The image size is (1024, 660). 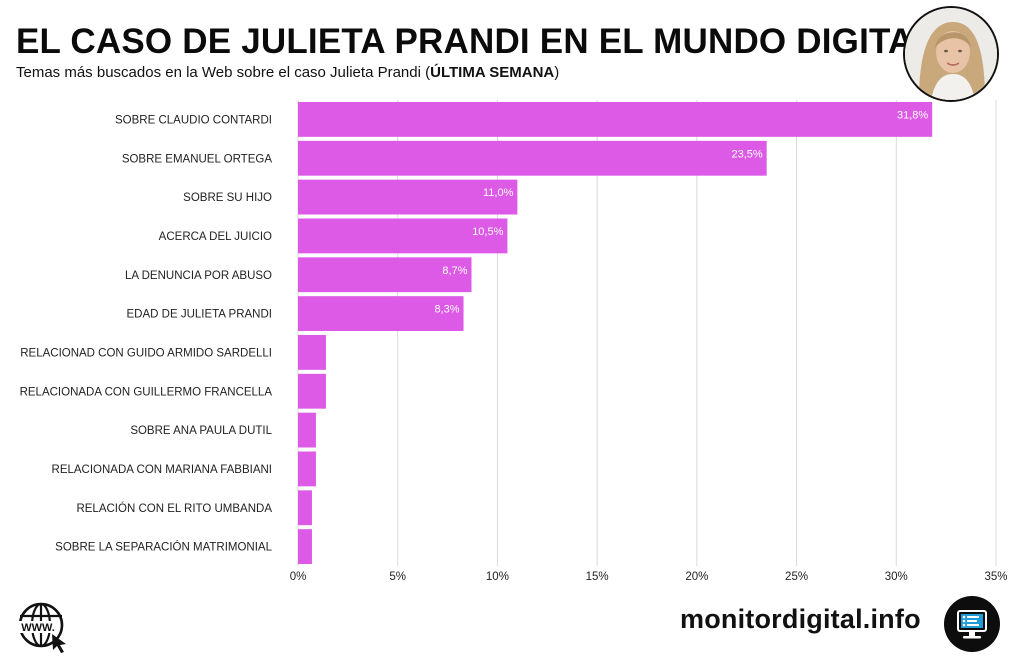 I want to click on avatar-julieta-prandi, so click(x=951, y=54).